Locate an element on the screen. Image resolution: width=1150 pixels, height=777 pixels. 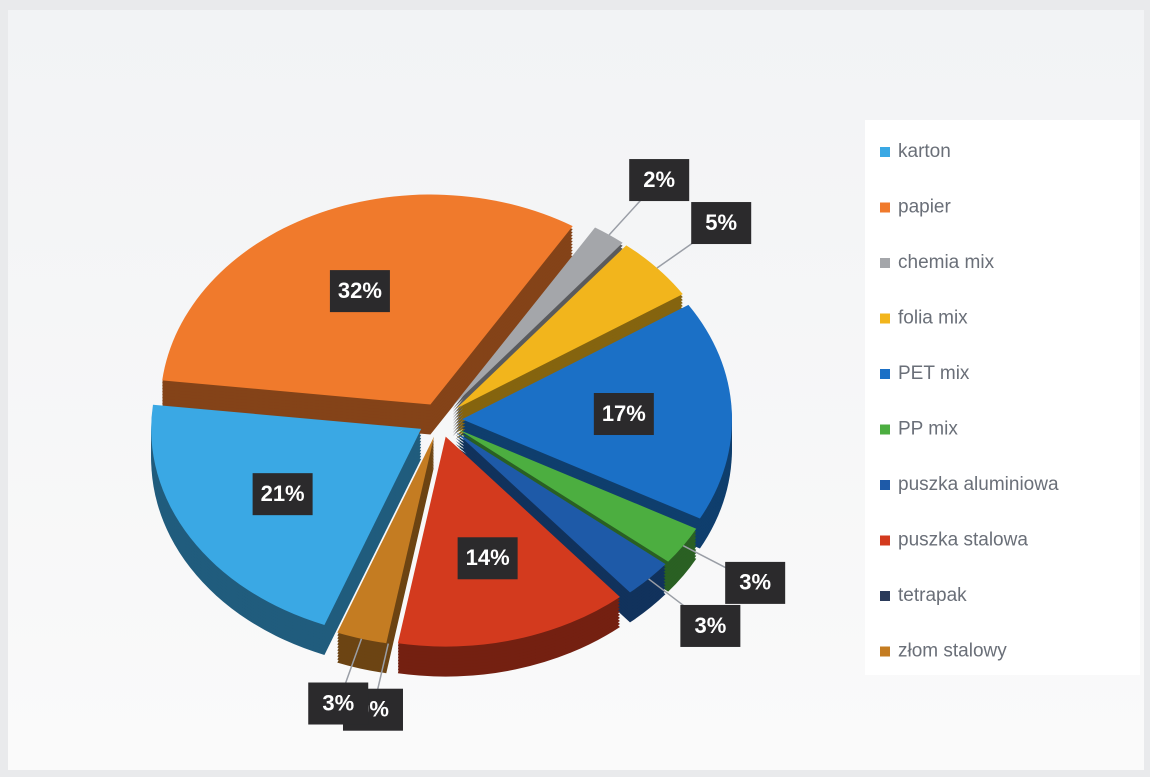
legend-label: papier is located at coordinates (924, 207).